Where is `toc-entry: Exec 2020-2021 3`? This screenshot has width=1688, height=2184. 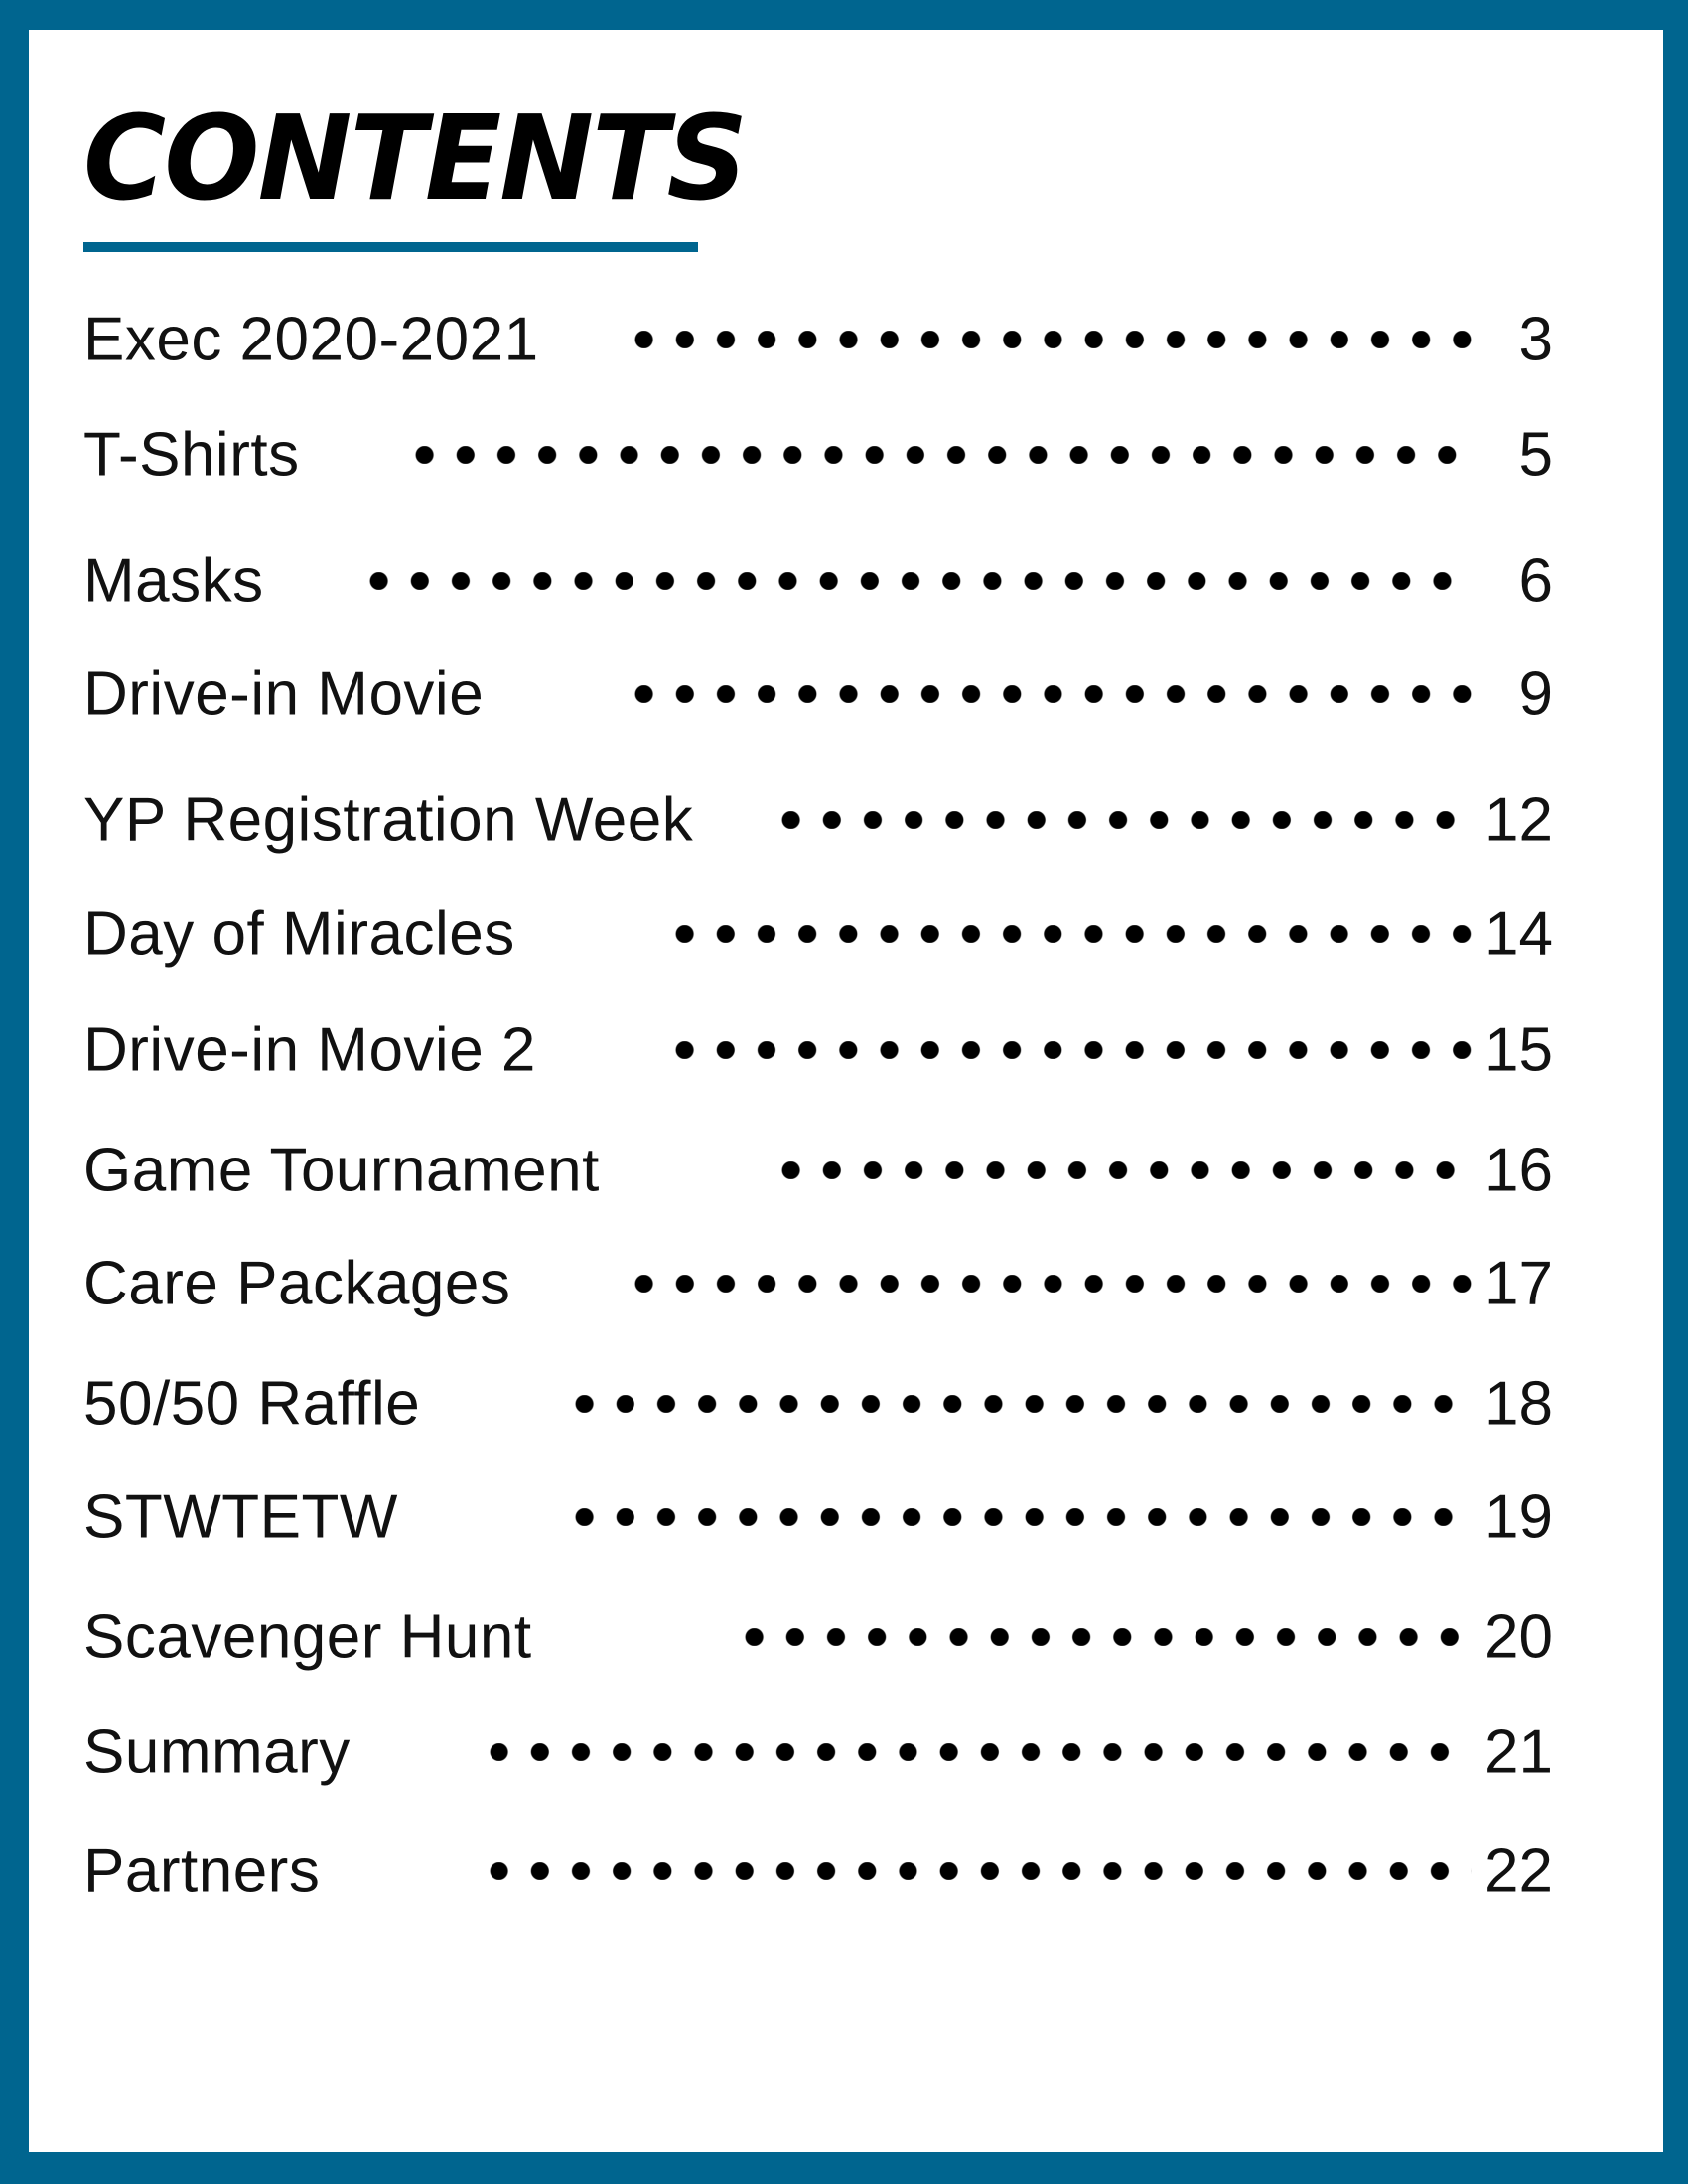
toc-entry: Exec 2020-2021 3 is located at coordinates (818, 339).